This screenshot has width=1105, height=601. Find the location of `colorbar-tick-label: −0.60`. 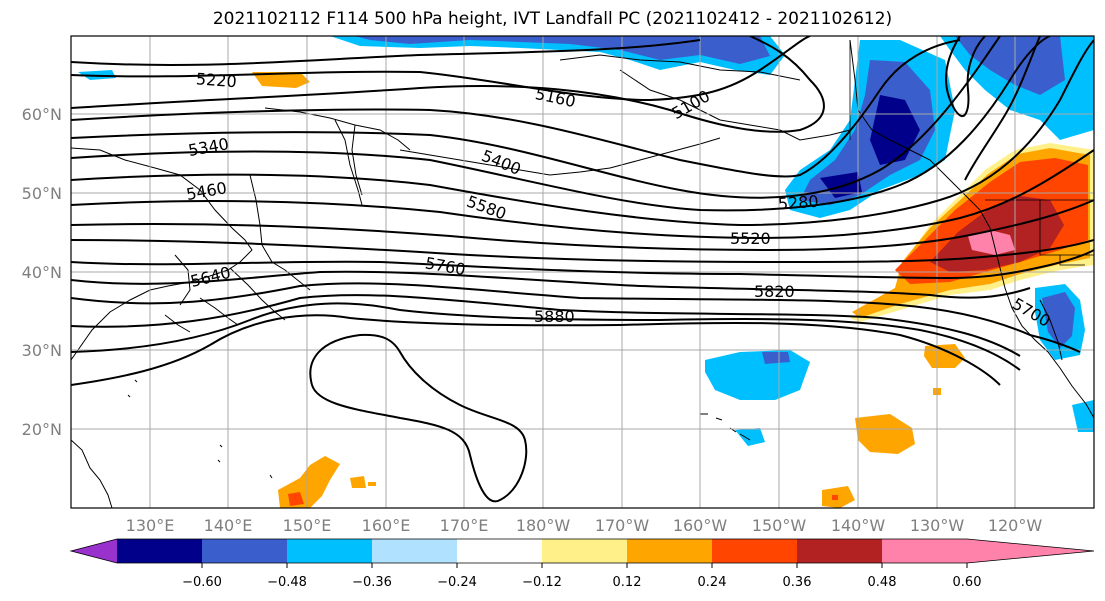

colorbar-tick-label: −0.60 is located at coordinates (202, 582).